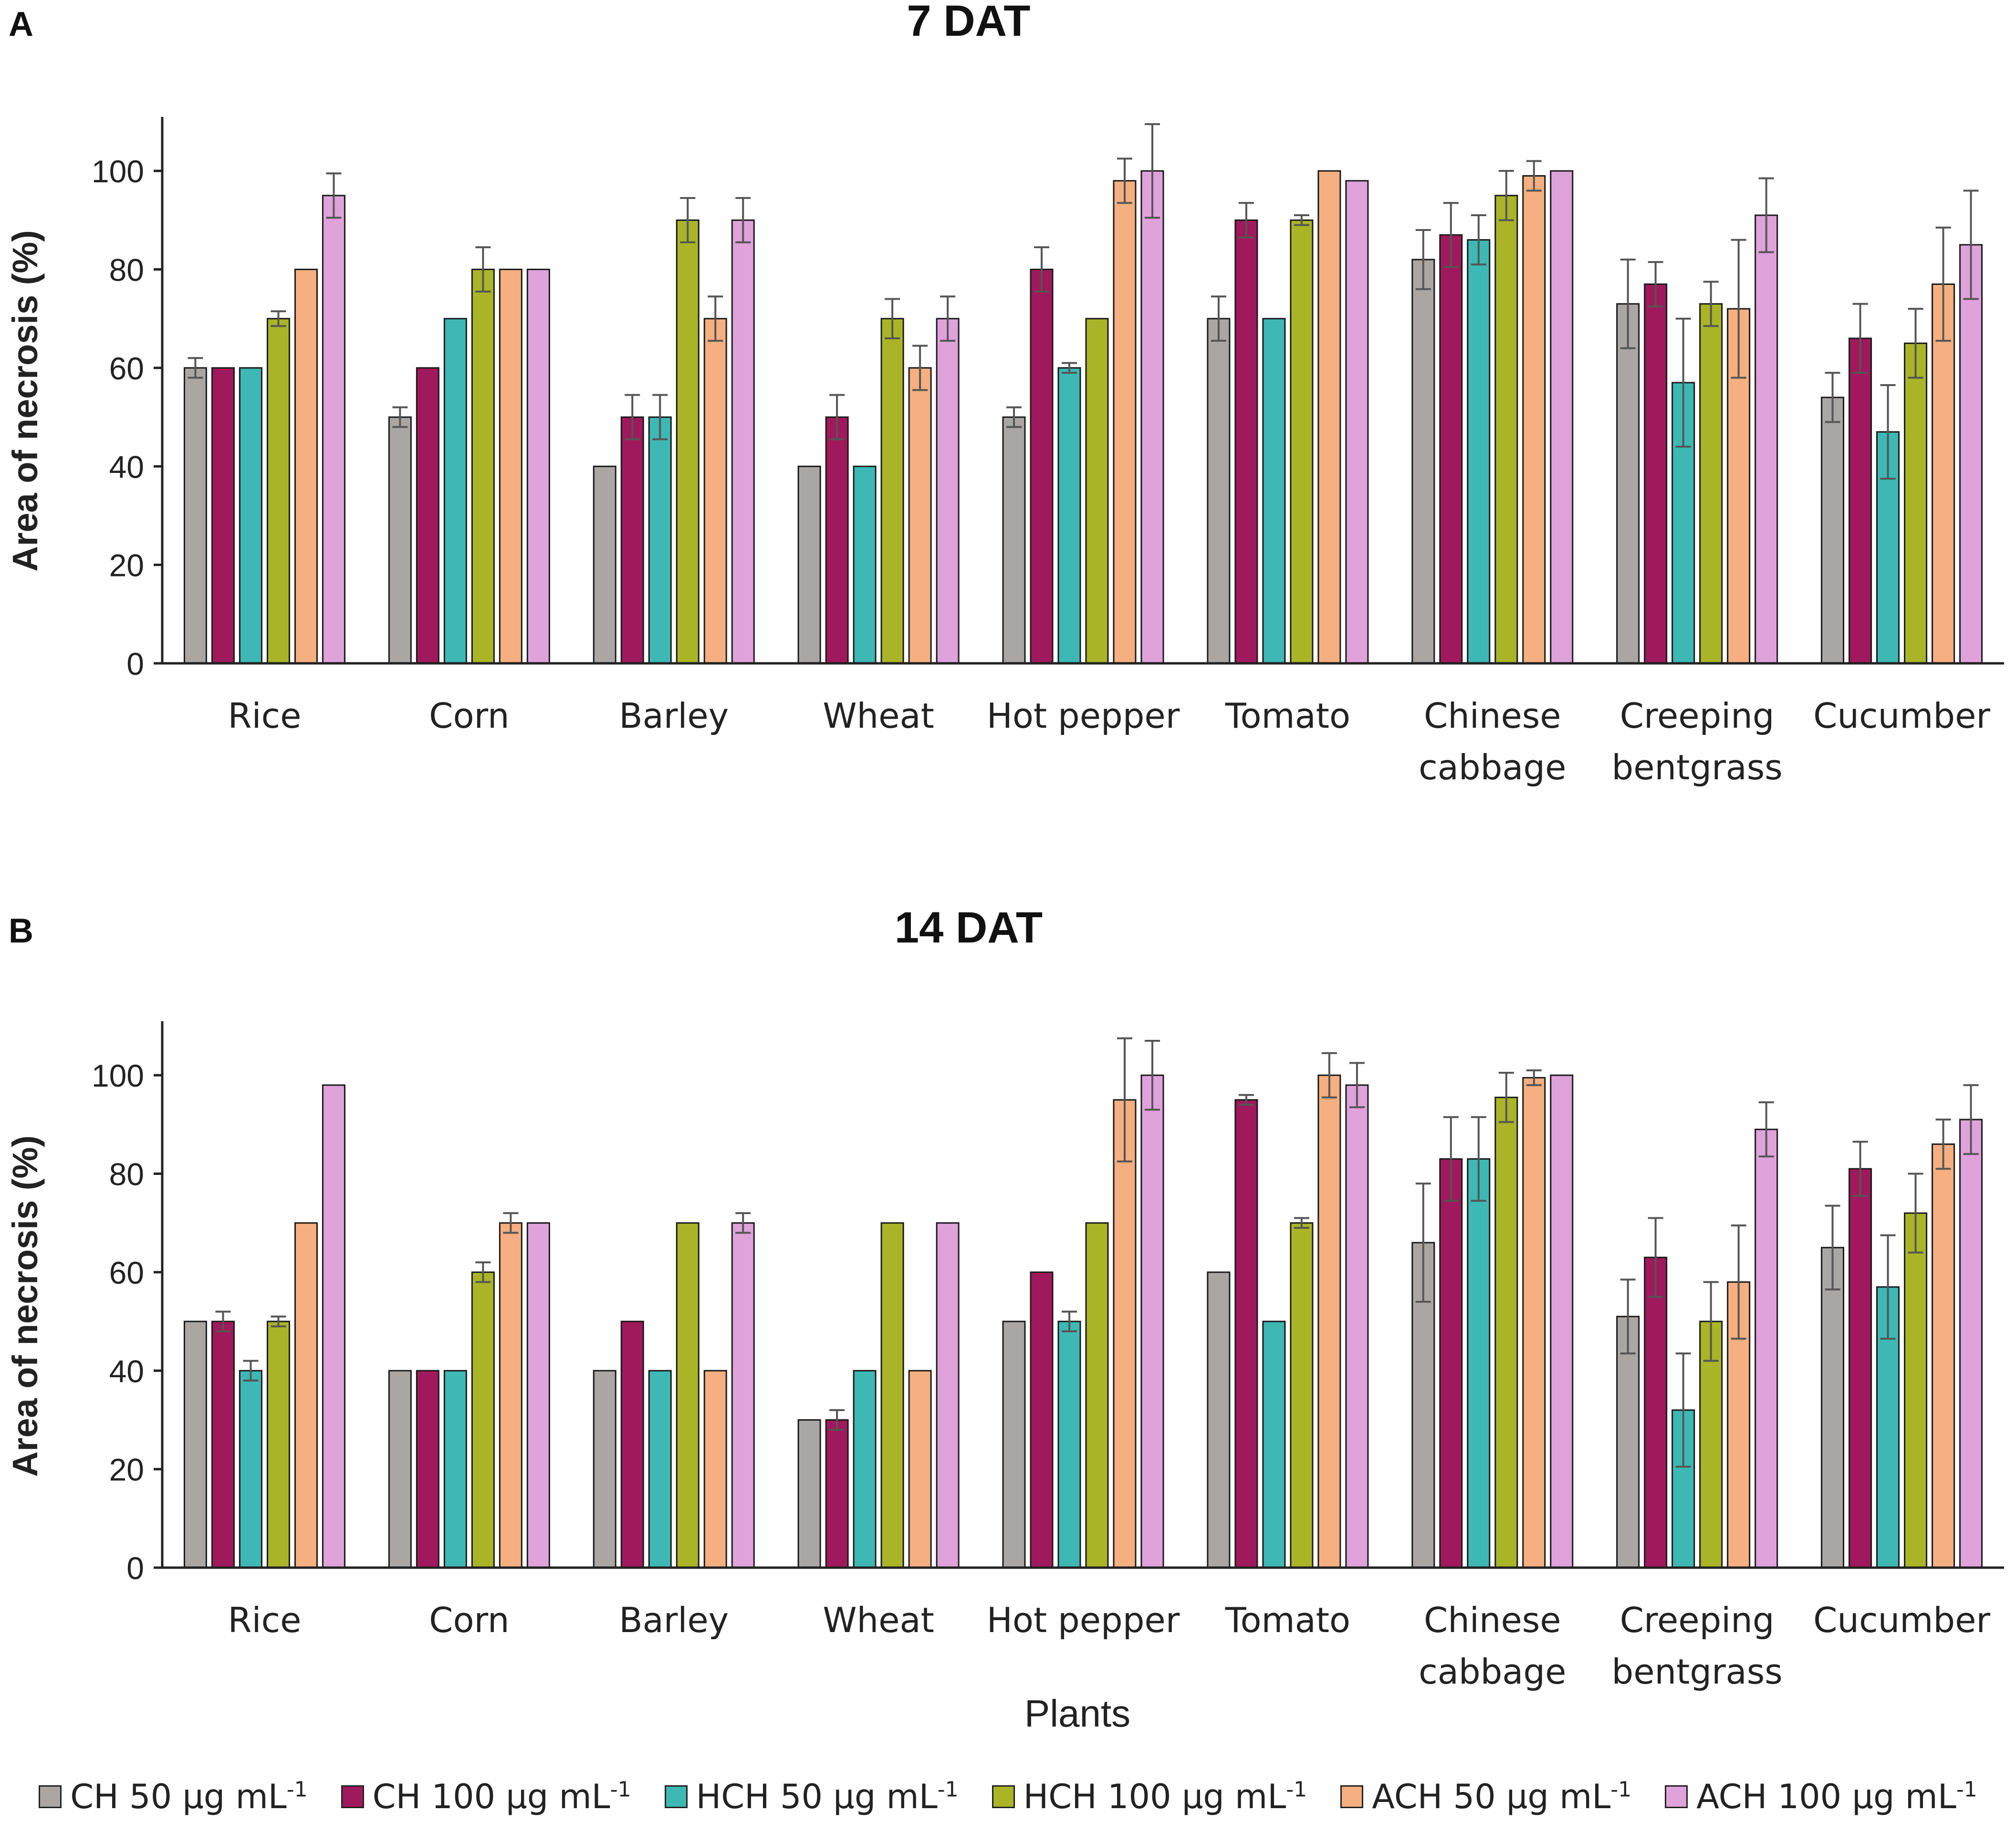 This screenshot has height=1822, width=2016. I want to click on panel-b-bar-ch-50-tomato, so click(1219, 1420).